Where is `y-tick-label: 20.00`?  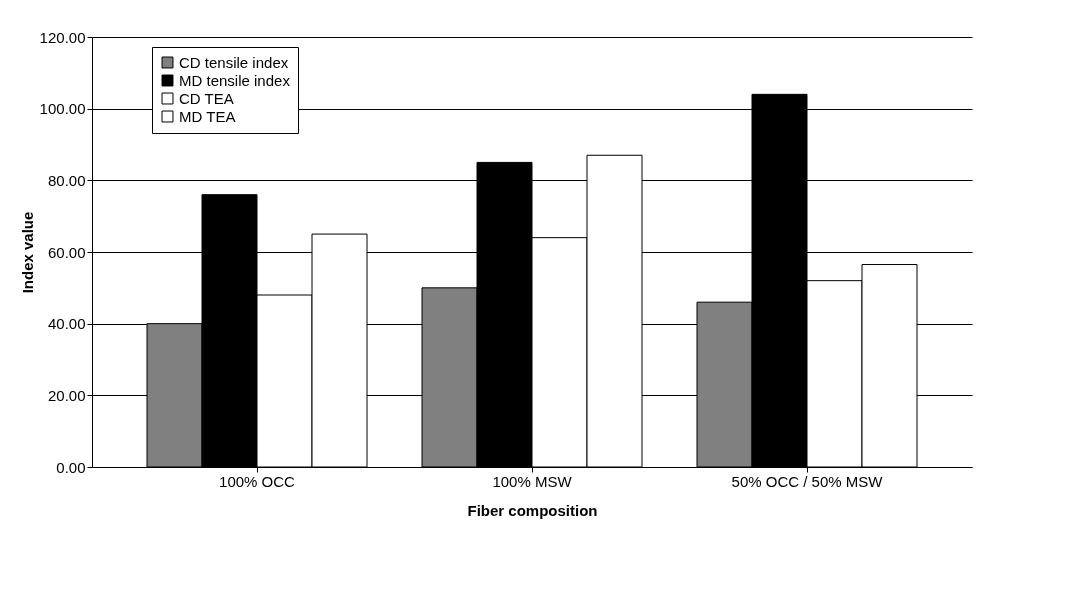
y-tick-label: 20.00 is located at coordinates (66, 395).